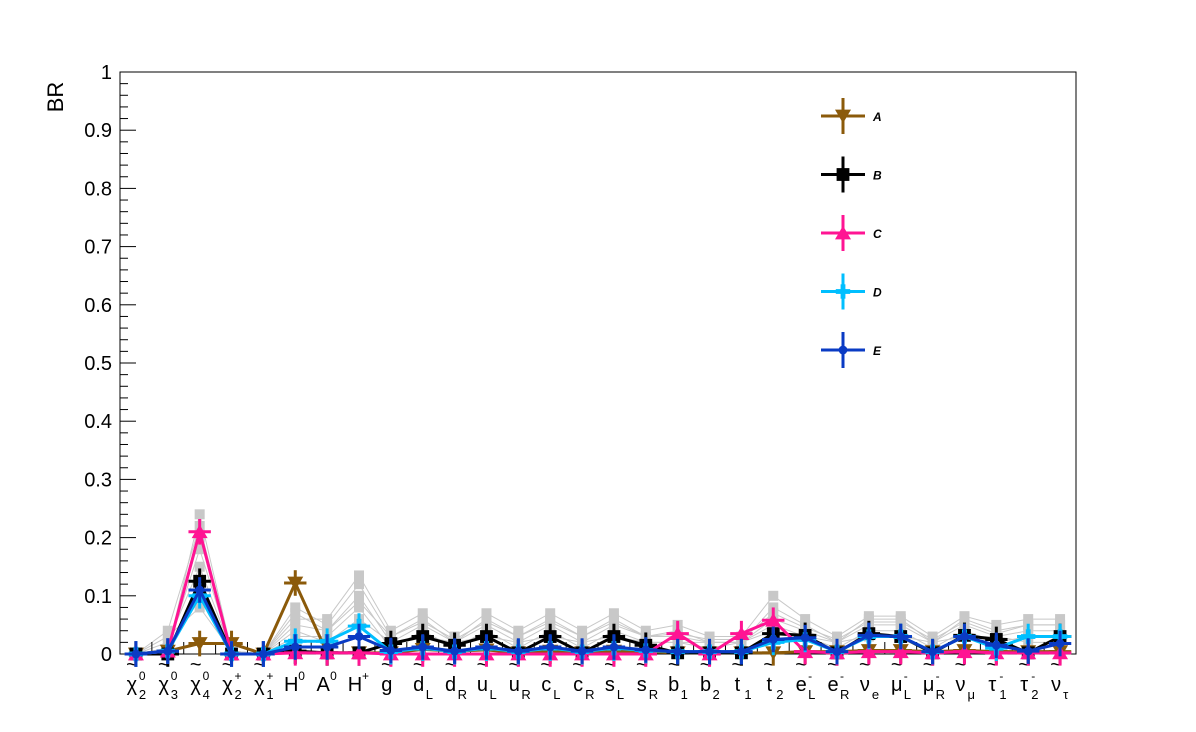  Describe the element at coordinates (550, 678) in the screenshot. I see `x-category-label: c~L` at that location.